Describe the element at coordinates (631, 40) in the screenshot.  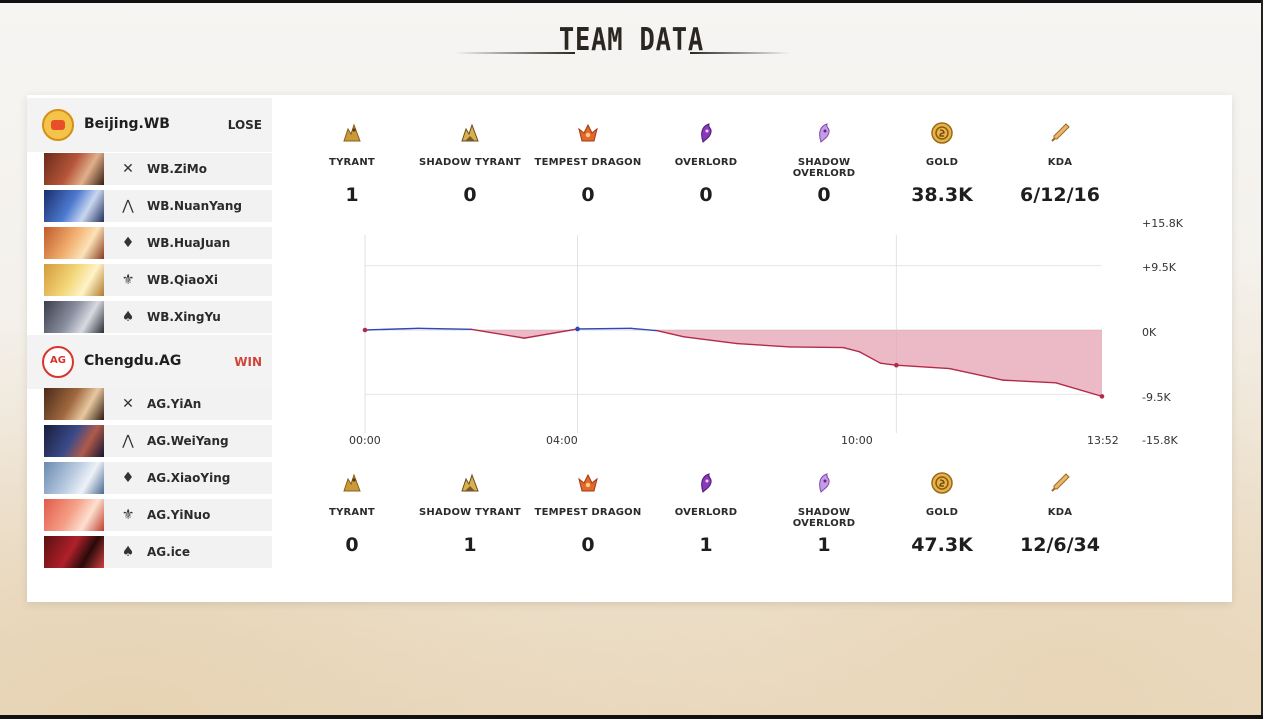
I see `page-title: TEAM DATA` at that location.